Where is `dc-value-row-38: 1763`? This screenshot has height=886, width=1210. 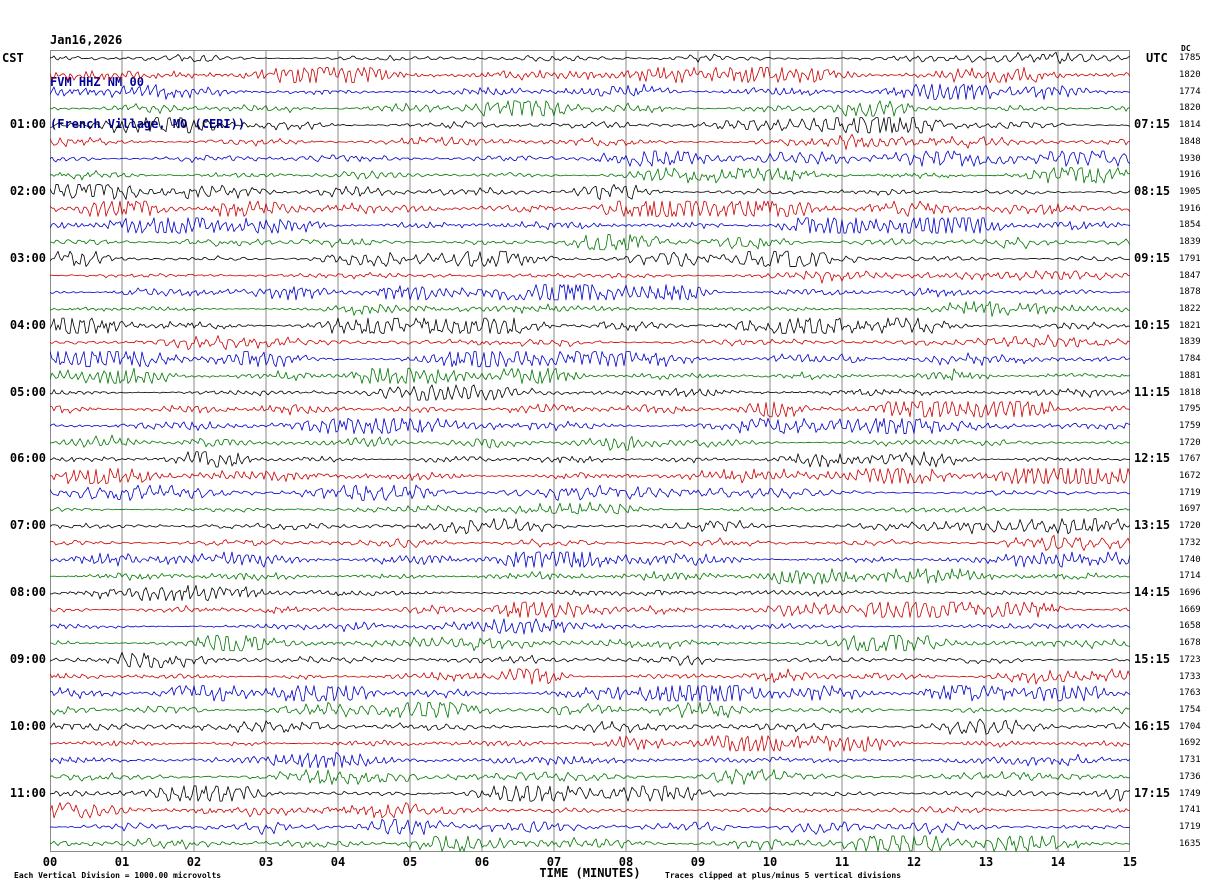
dc-value-row-38: 1763 is located at coordinates (1190, 693).